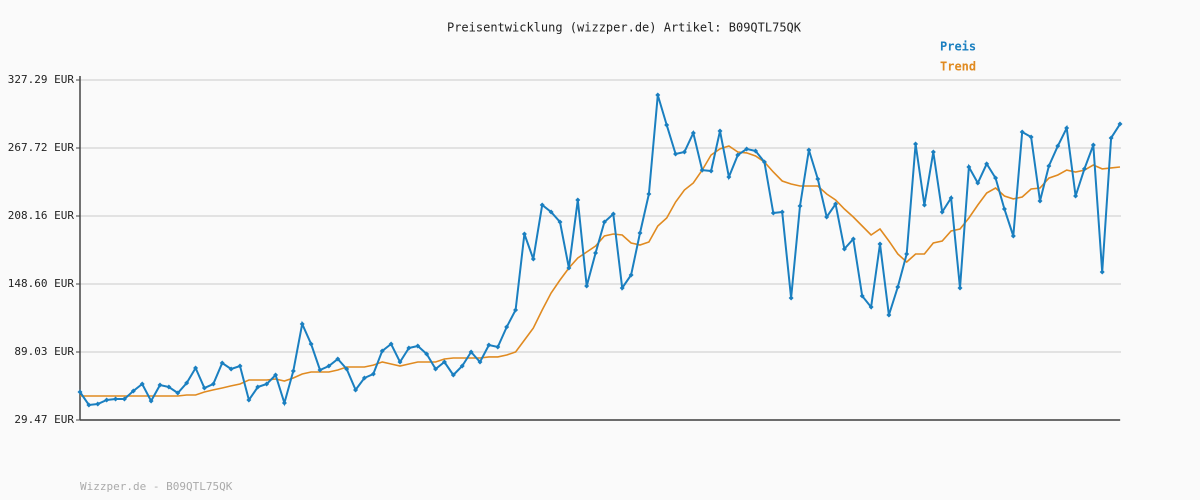  I want to click on y-tick-label: 267.72 EUR, so click(41, 147).